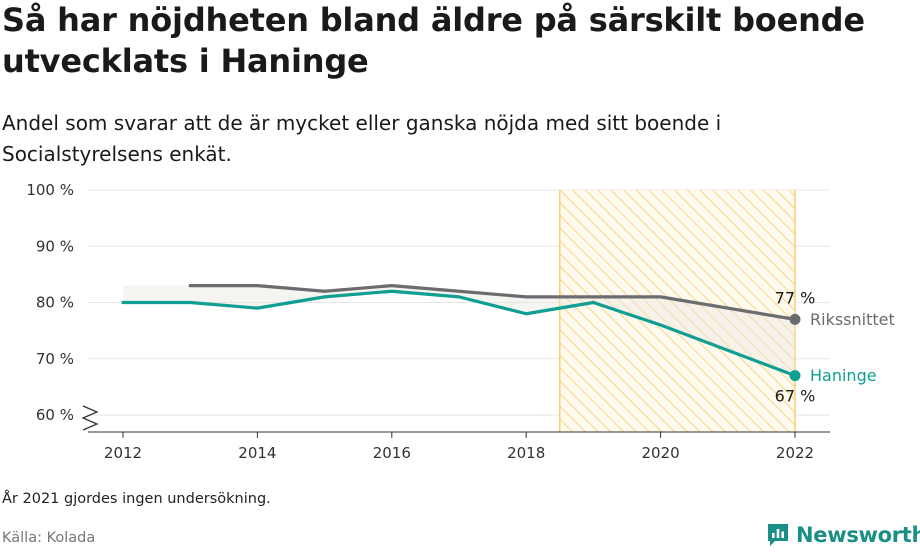 The width and height of the screenshot is (920, 552). I want to click on newsworthy-brand: Newsworthy, so click(843, 535).